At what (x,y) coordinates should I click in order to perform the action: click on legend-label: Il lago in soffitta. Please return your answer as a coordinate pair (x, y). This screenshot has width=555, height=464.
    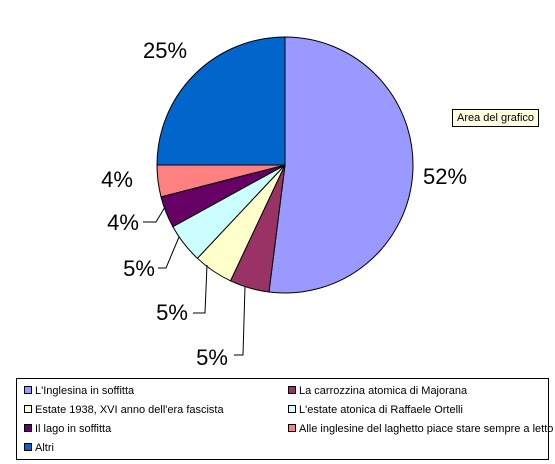
    Looking at the image, I should click on (73, 429).